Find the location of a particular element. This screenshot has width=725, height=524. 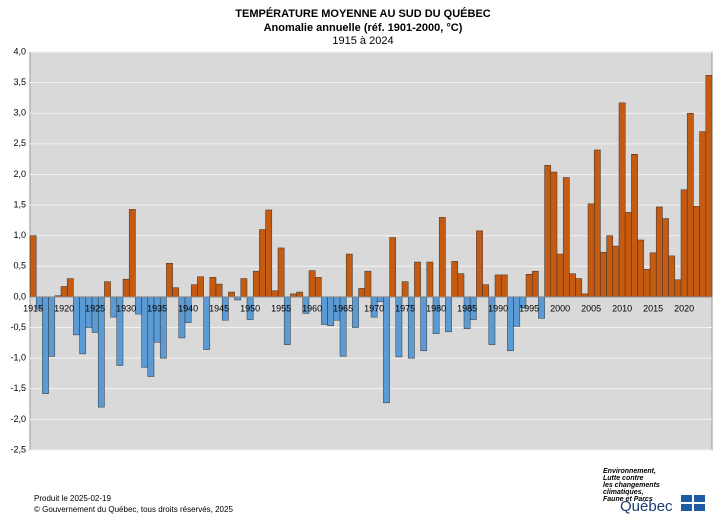

y-tick-label: 1,5 is located at coordinates (19, 204).